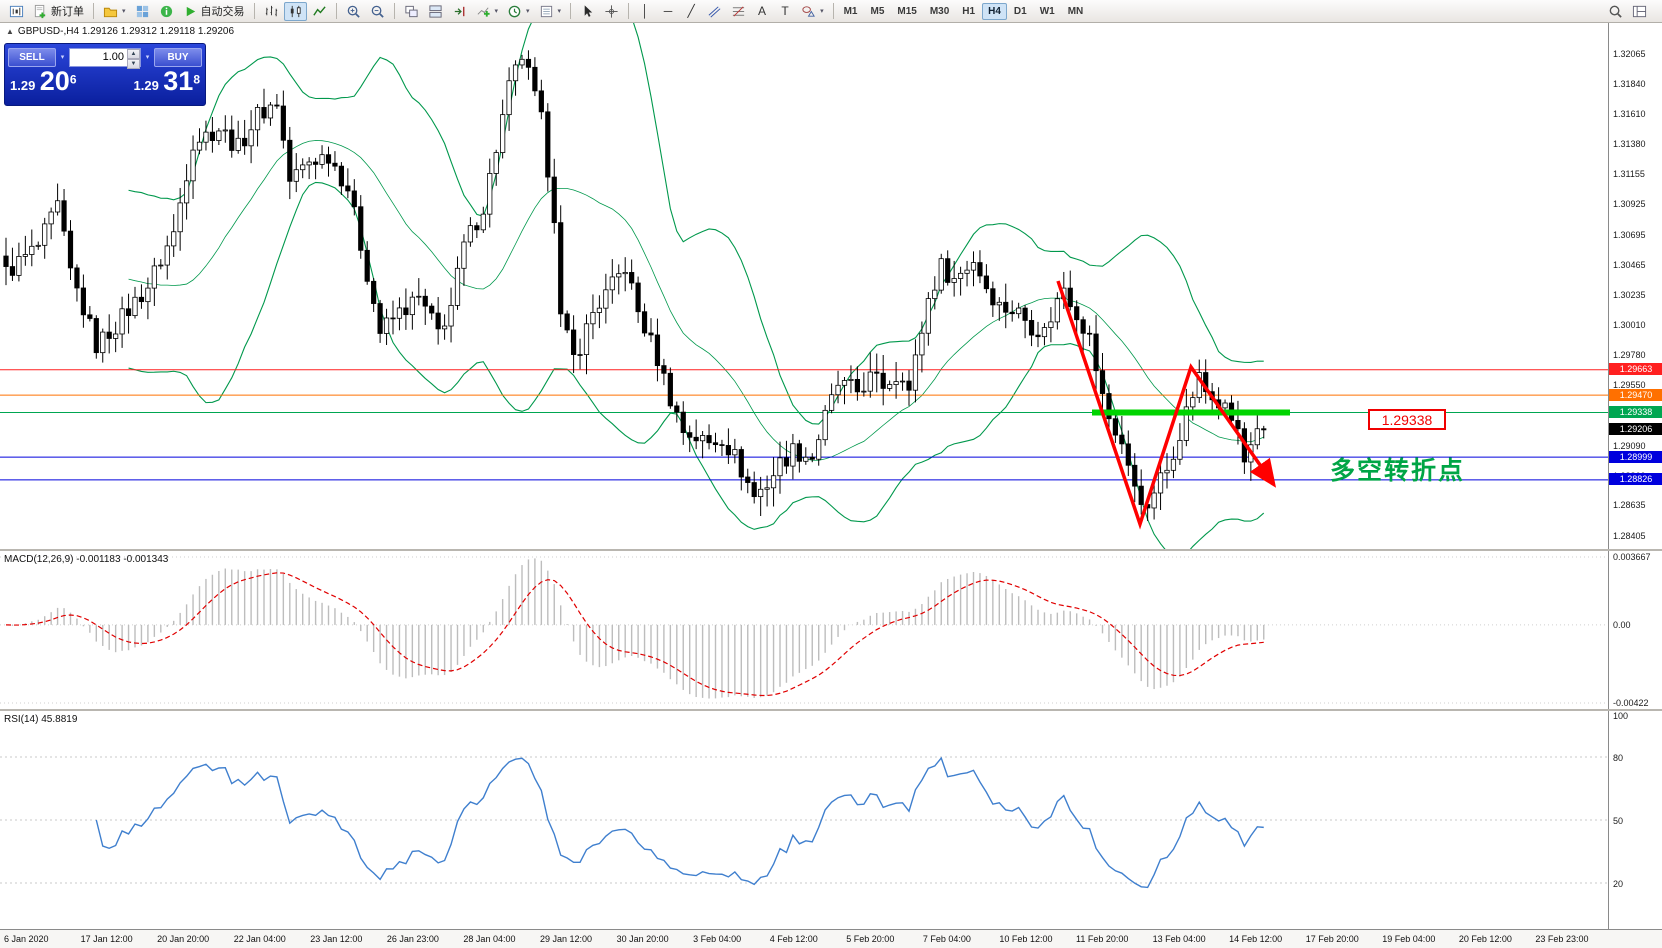  I want to click on chart-window-icon, so click(16, 11).